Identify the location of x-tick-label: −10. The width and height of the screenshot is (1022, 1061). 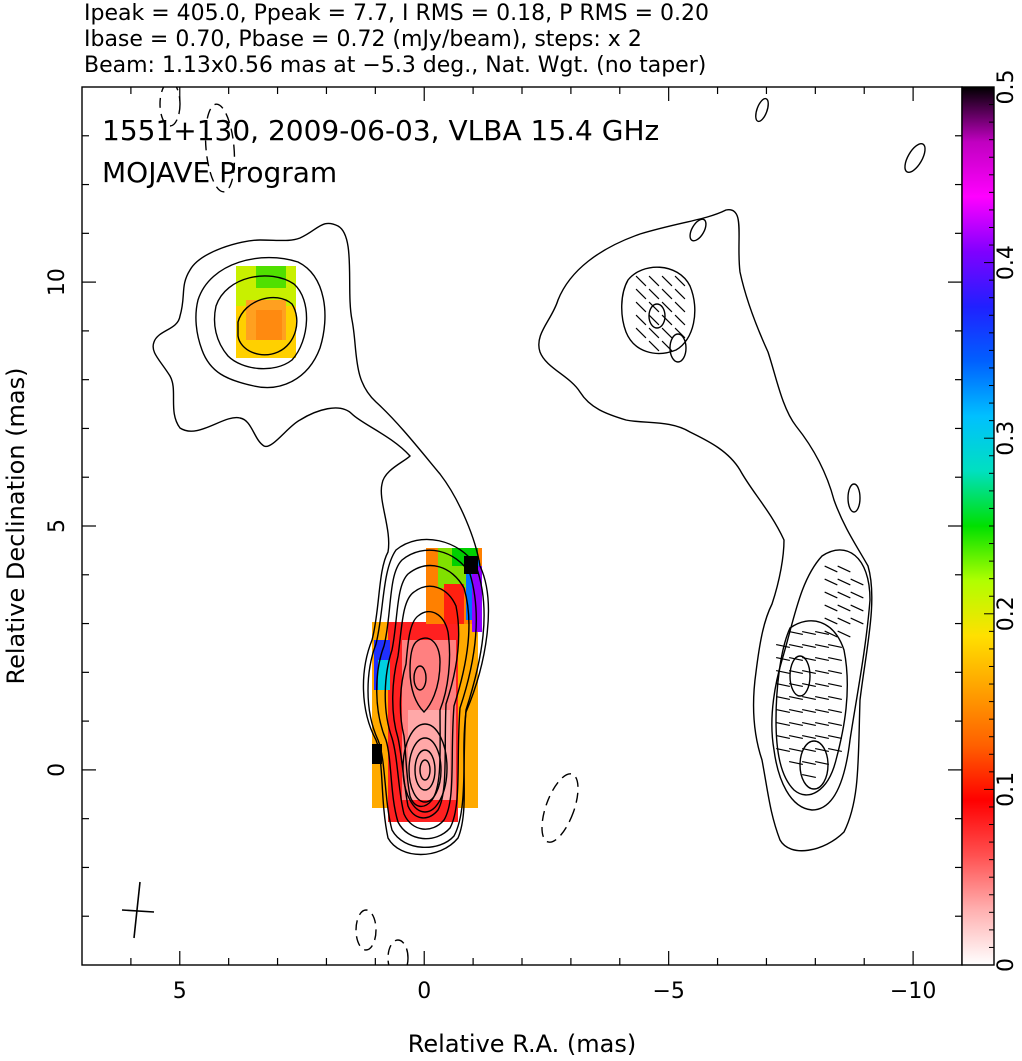
(913, 991).